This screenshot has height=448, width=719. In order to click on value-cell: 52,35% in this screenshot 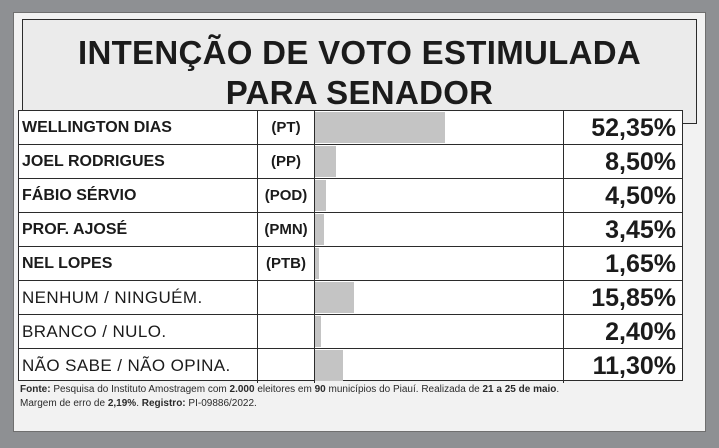, I will do `click(623, 127)`.